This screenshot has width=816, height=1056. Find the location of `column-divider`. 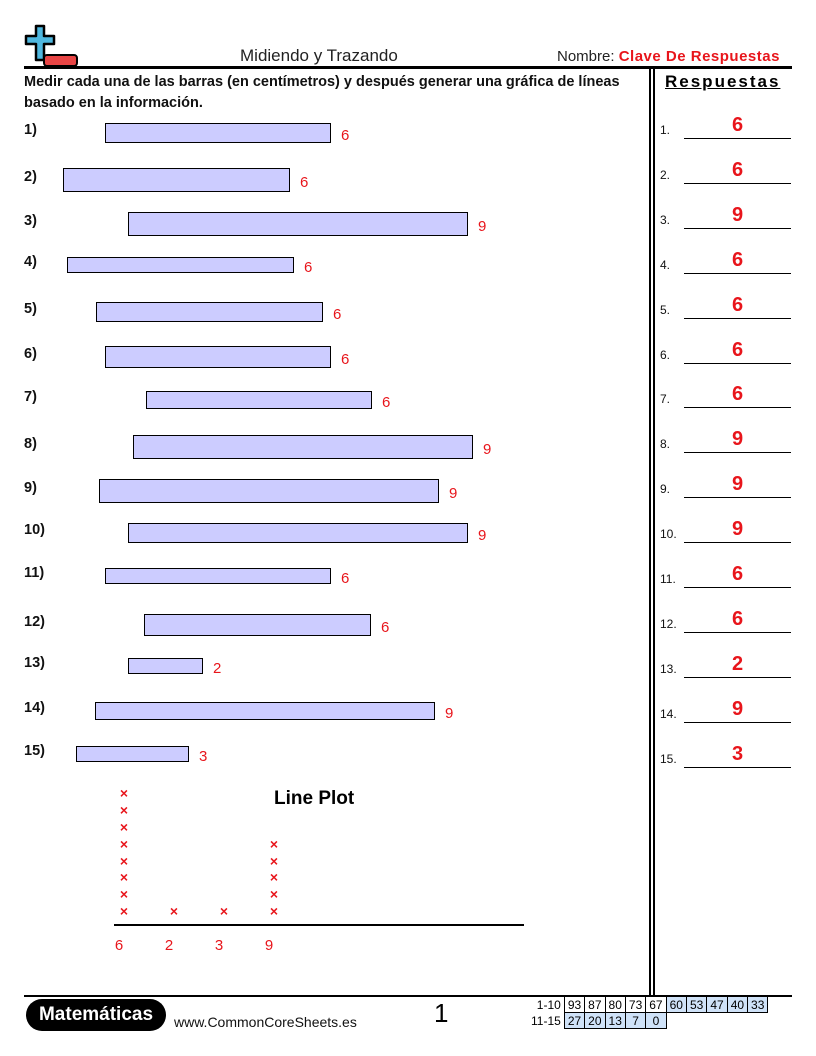

column-divider is located at coordinates (654, 531).